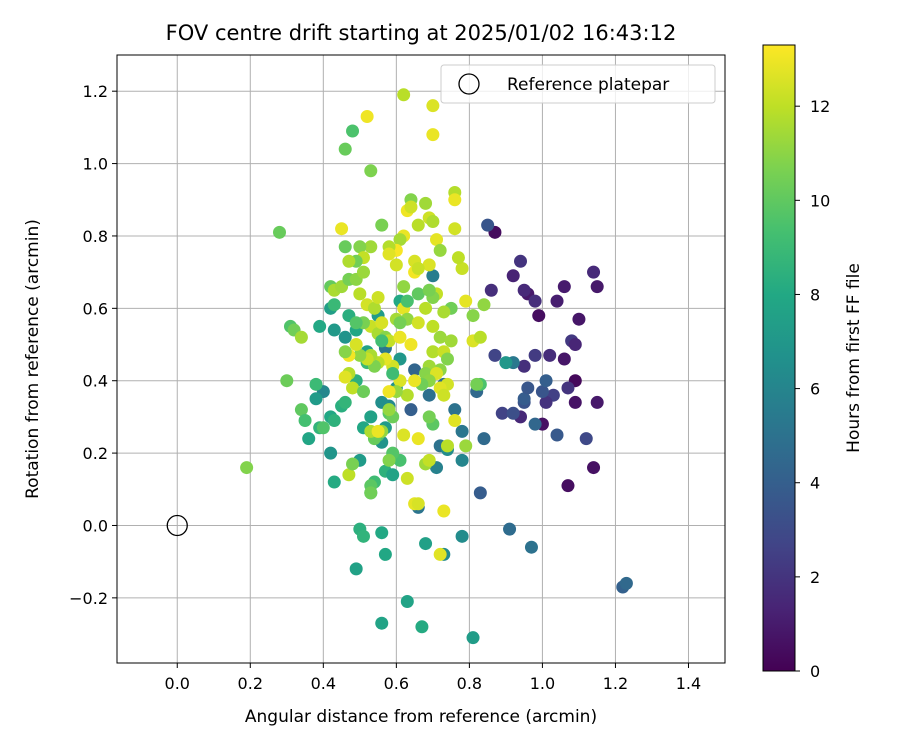  I want to click on y-tick-label: 1.0, so click(95, 164).